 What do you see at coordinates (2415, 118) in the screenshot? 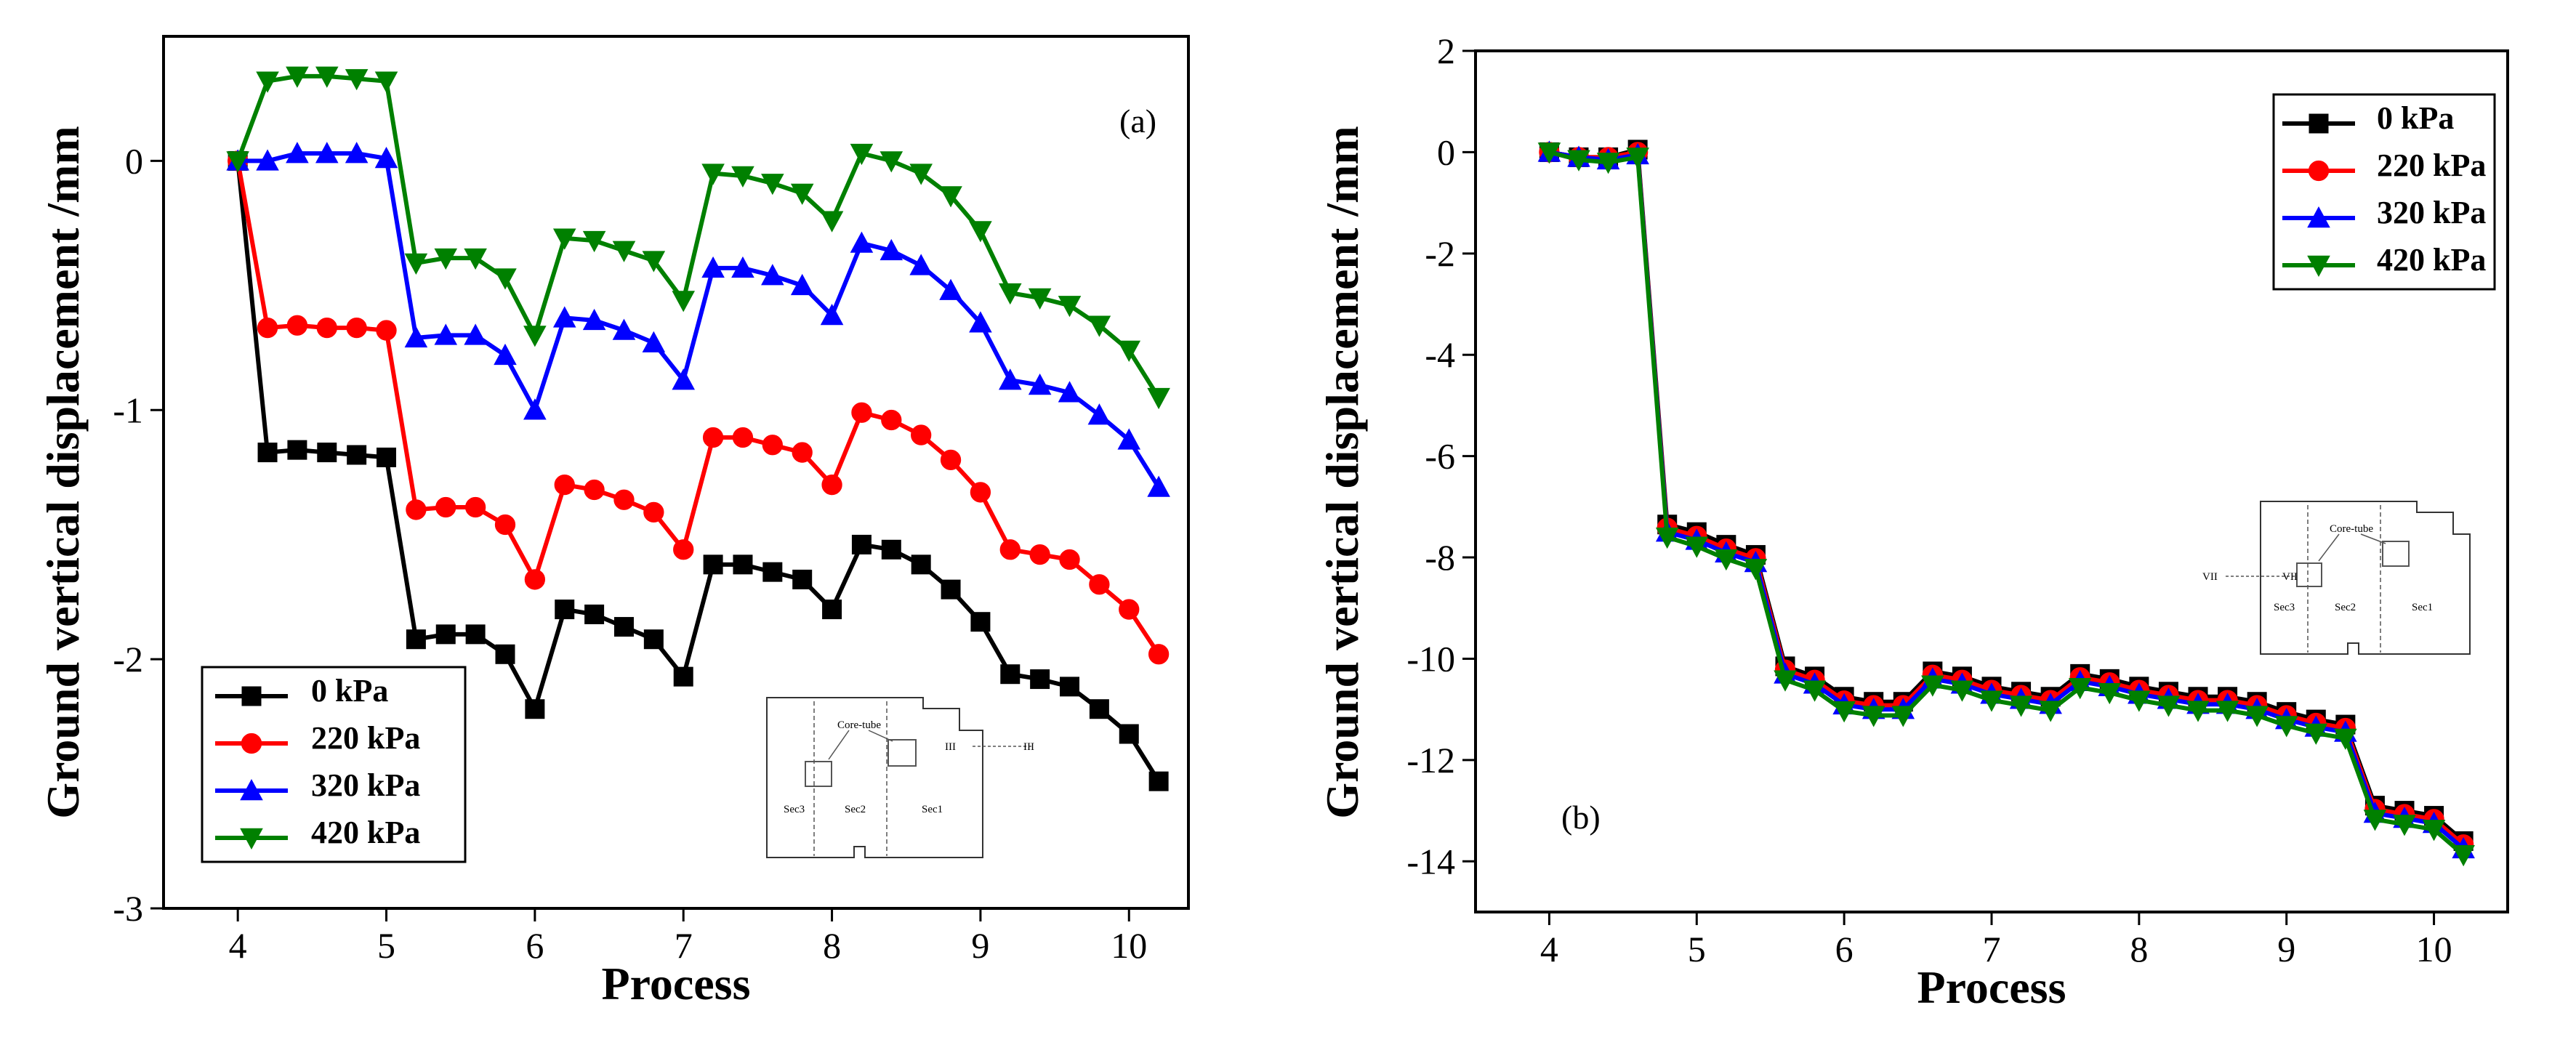
I see `chart-b-legend-label-0: 0 kPa` at bounding box center [2415, 118].